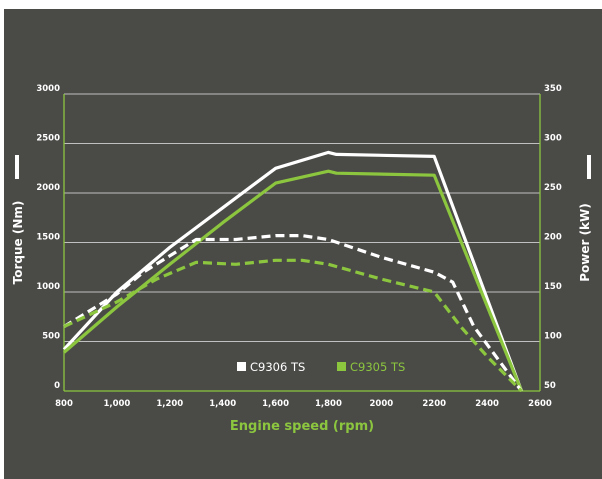 The image size is (602, 479). I want to click on y-axis-right-title: Power (kW), so click(585, 242).